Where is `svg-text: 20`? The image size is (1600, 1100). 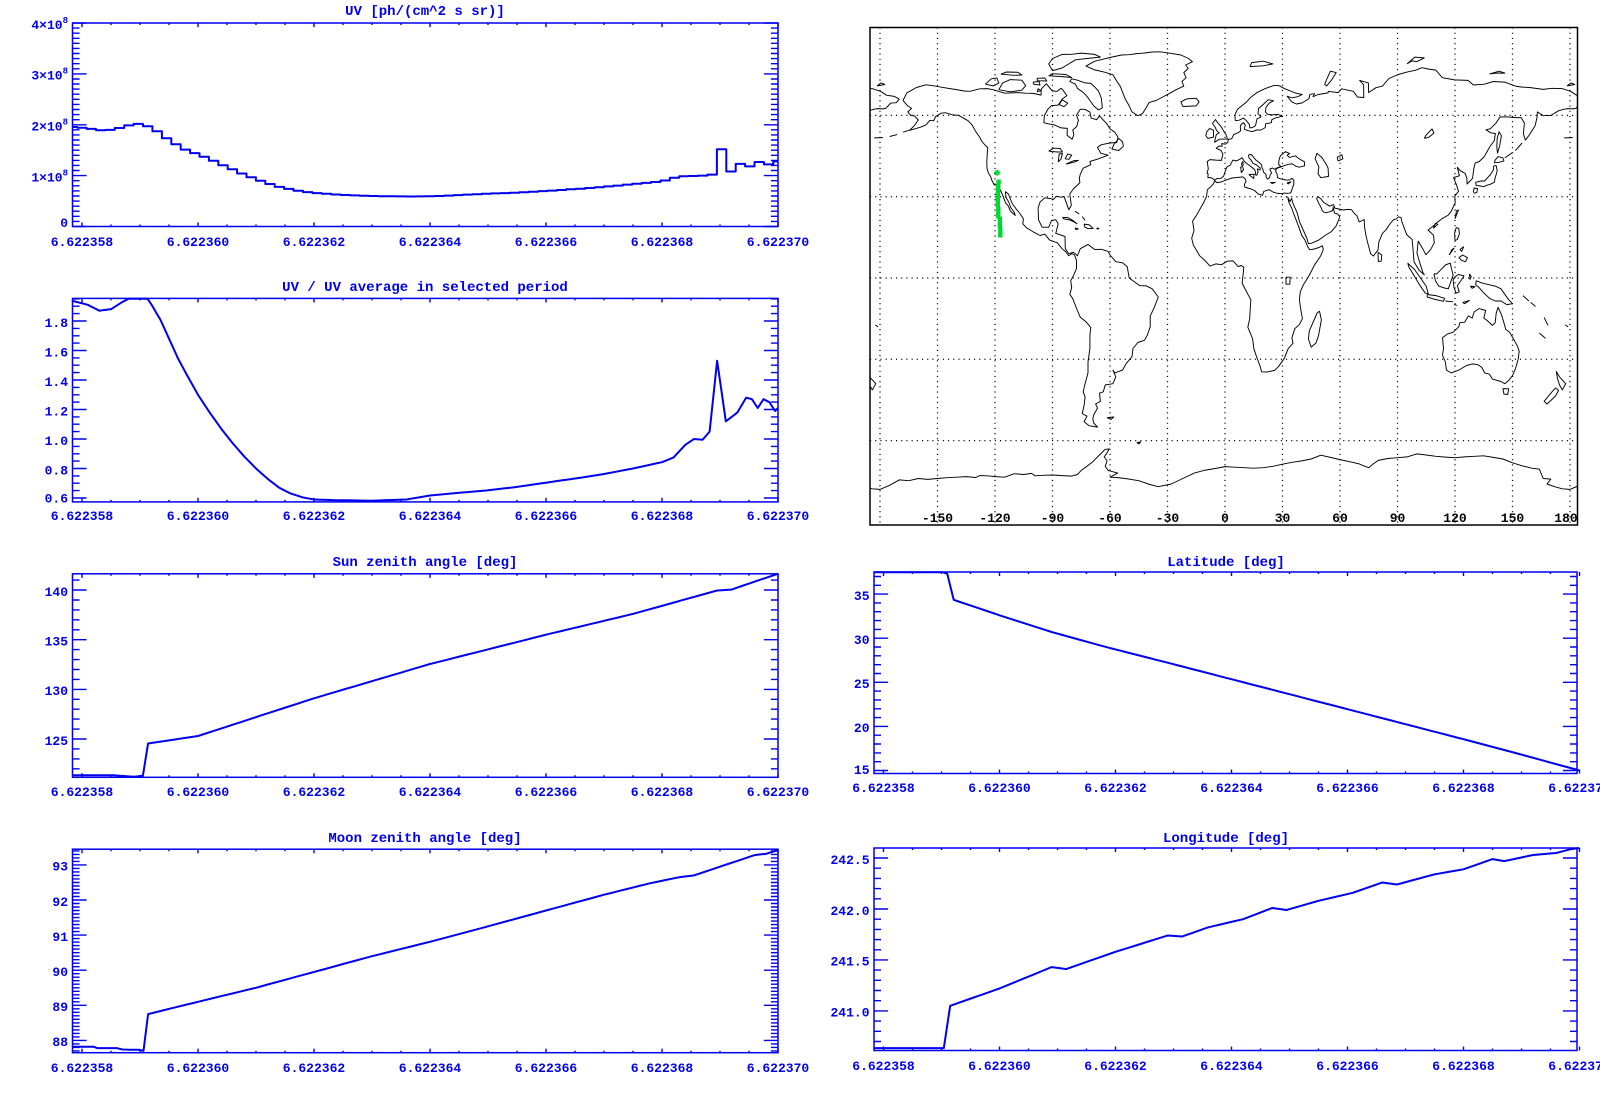 svg-text: 20 is located at coordinates (862, 728).